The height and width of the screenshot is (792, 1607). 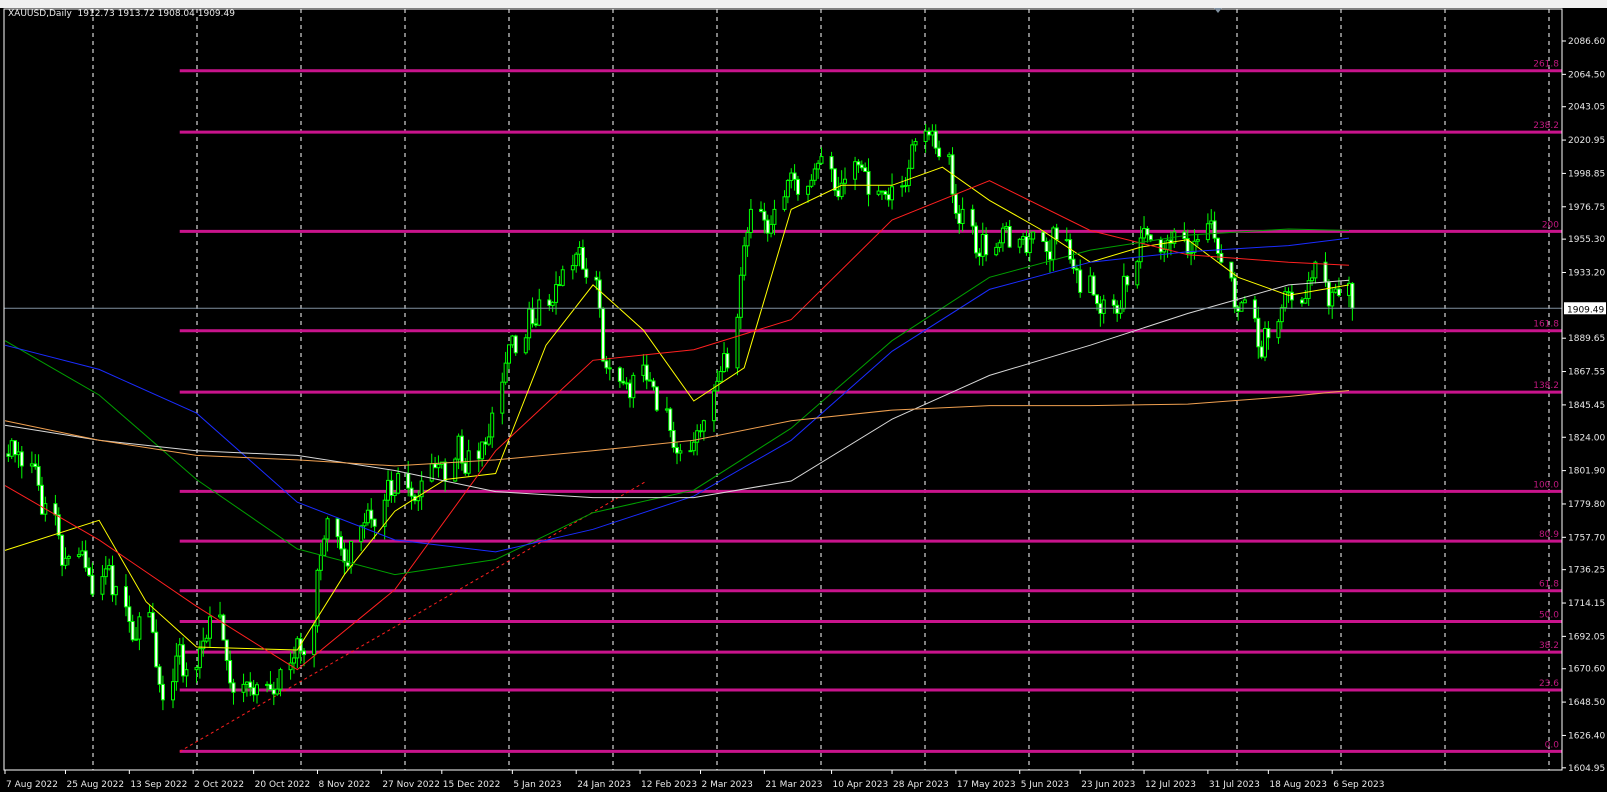 I want to click on y-tick-label: 1824.00, so click(x=1586, y=438).